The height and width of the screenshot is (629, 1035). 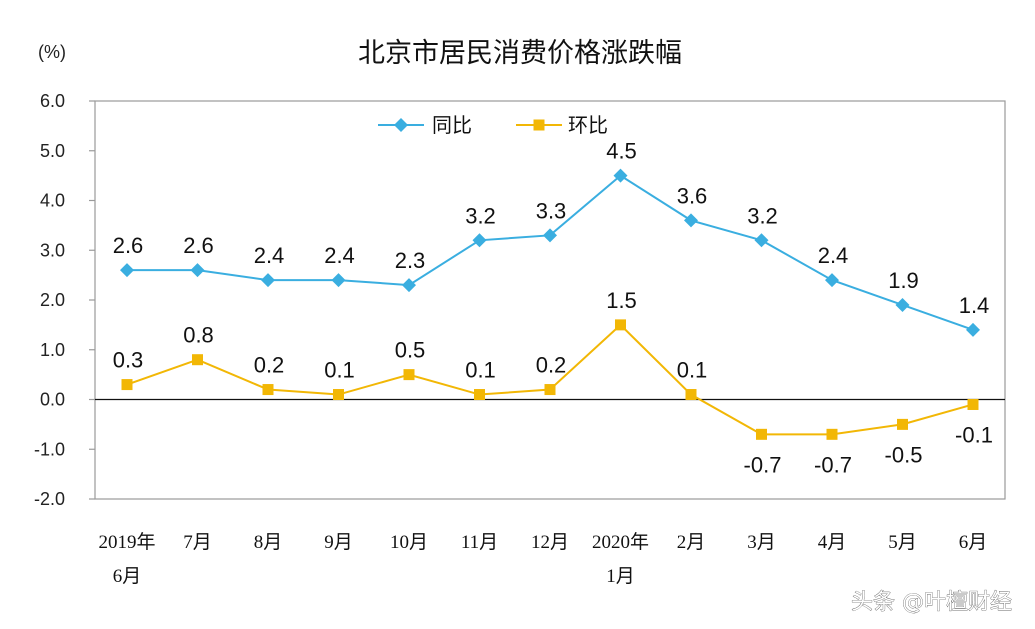 What do you see at coordinates (49, 499) in the screenshot?
I see `y-tick-label: -2.0` at bounding box center [49, 499].